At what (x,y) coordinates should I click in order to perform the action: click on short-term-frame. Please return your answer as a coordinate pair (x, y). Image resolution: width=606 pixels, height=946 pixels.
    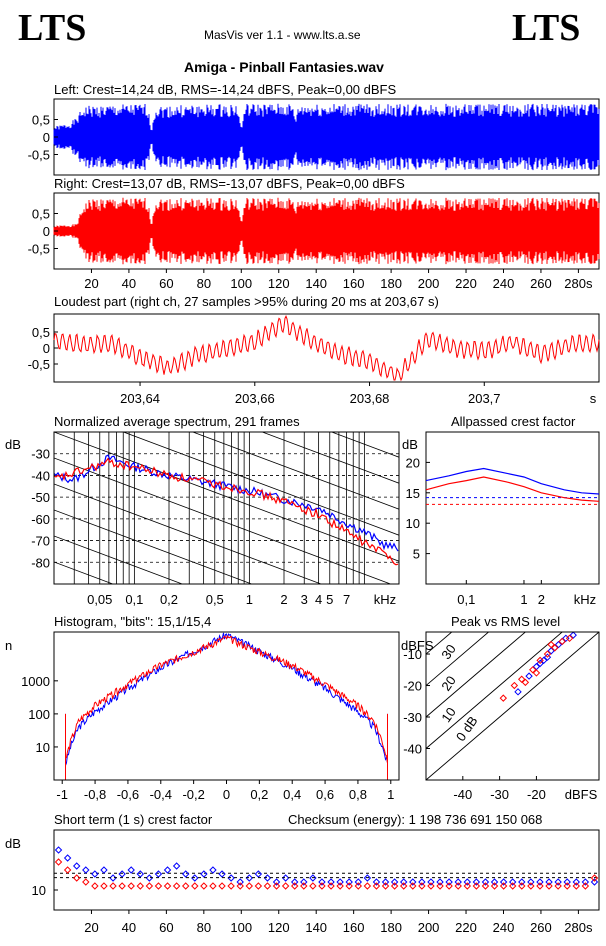
    Looking at the image, I should click on (326, 870).